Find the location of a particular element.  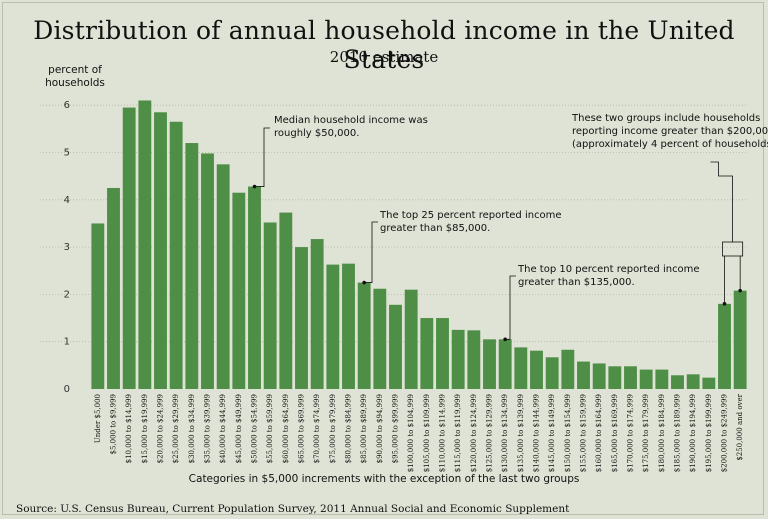

x-tick-label: $45,000 to $49,999 is located at coordinates (239, 428).